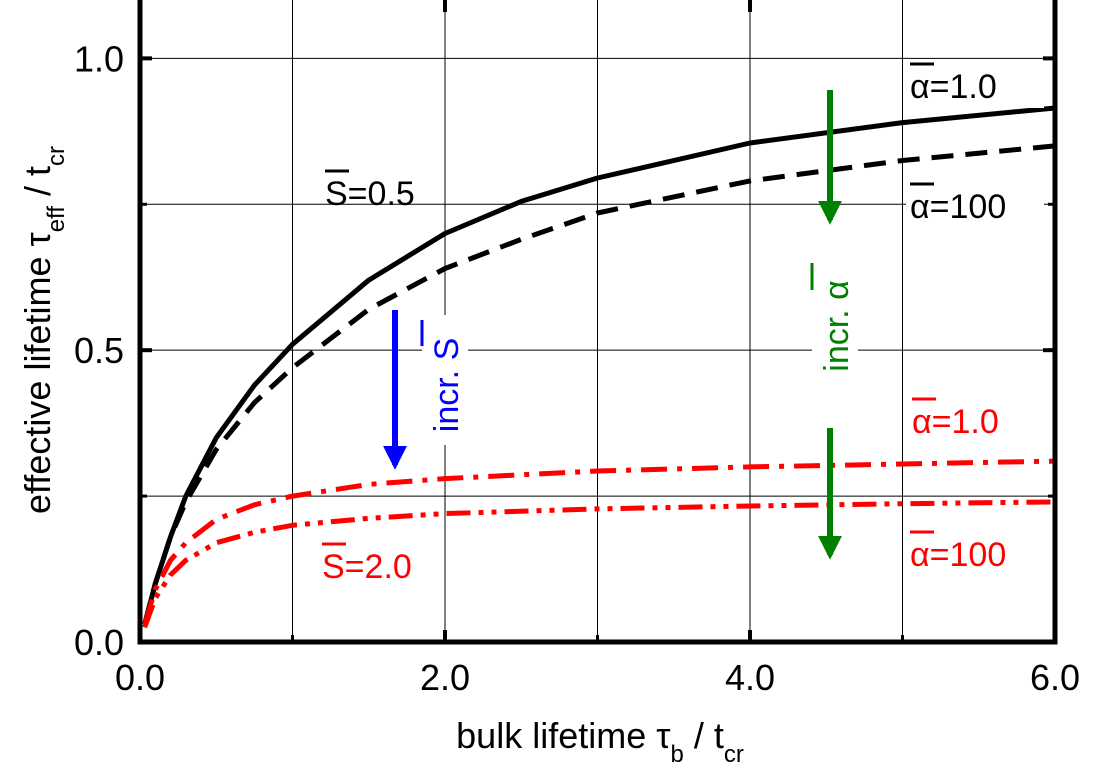 The image size is (1096, 769). Describe the element at coordinates (140, 677) in the screenshot. I see `x-tick-label: 0.0` at that location.